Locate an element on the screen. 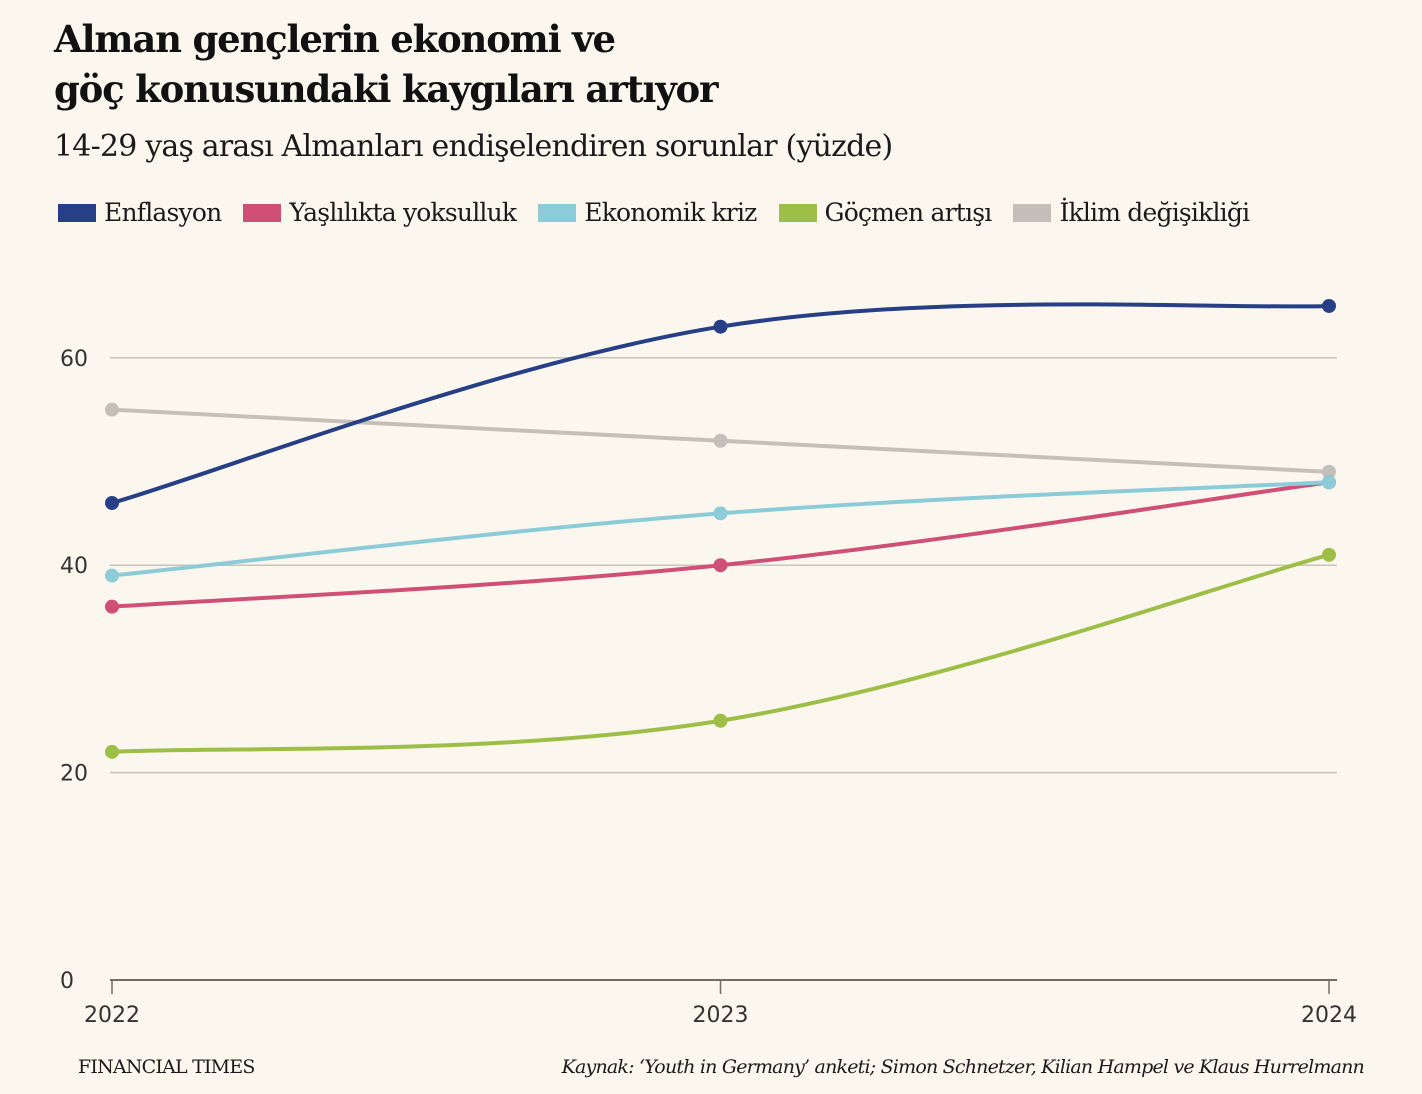 The width and height of the screenshot is (1422, 1094). legend-item-iklim-degisikligi: İklim değişikliği is located at coordinates (1131, 212).